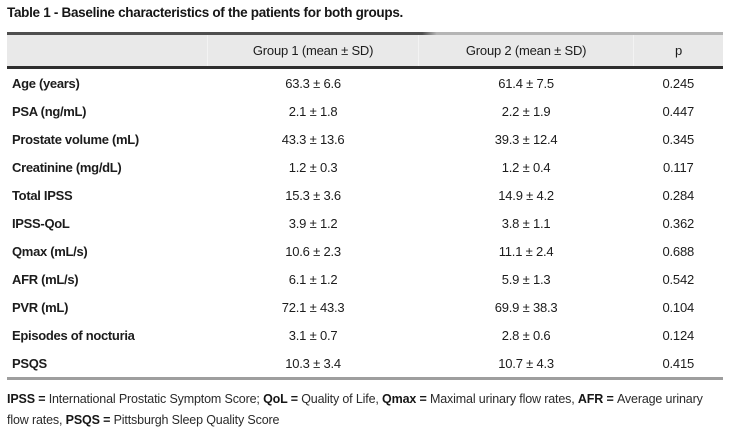  Describe the element at coordinates (526, 167) in the screenshot. I see `group2-value: 1.2 ± 0.4` at that location.